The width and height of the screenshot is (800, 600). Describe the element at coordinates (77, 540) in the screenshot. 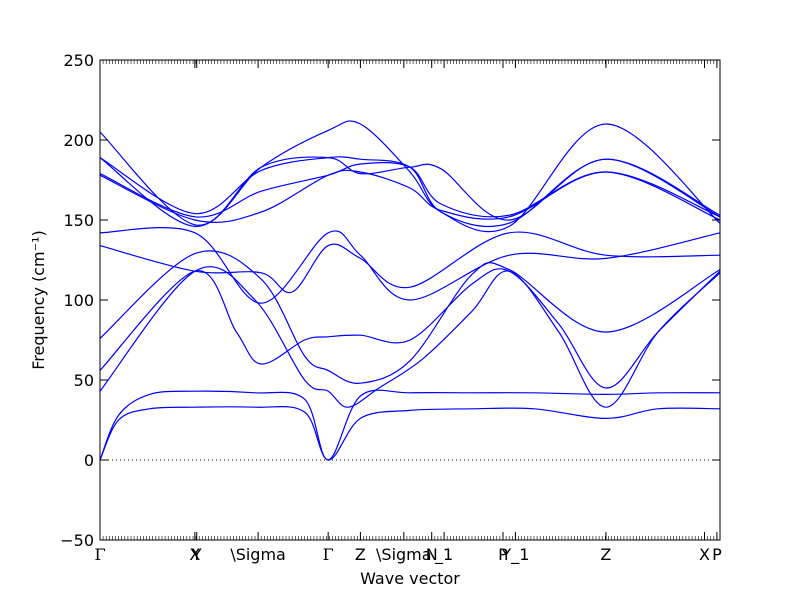

I see `y-tick-label: −50` at that location.